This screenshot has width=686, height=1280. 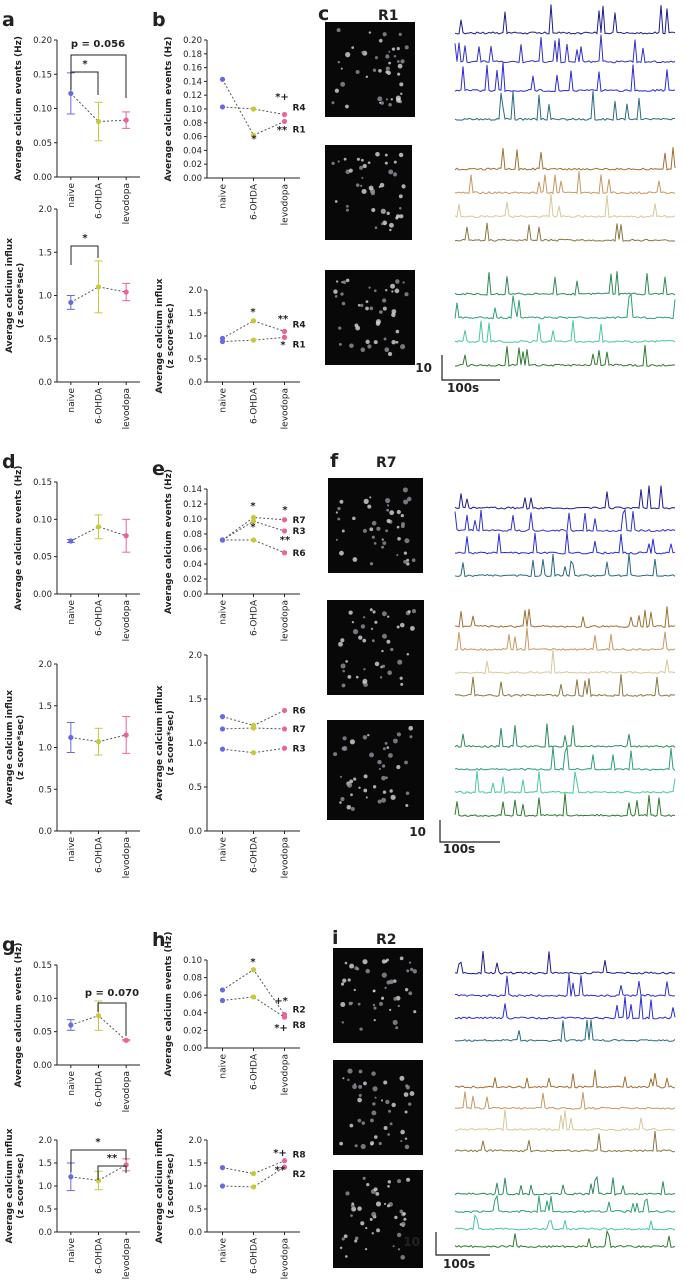 What do you see at coordinates (255, 1071) in the screenshot?
I see `x-tick-label: 6-OHDA` at bounding box center [255, 1071].